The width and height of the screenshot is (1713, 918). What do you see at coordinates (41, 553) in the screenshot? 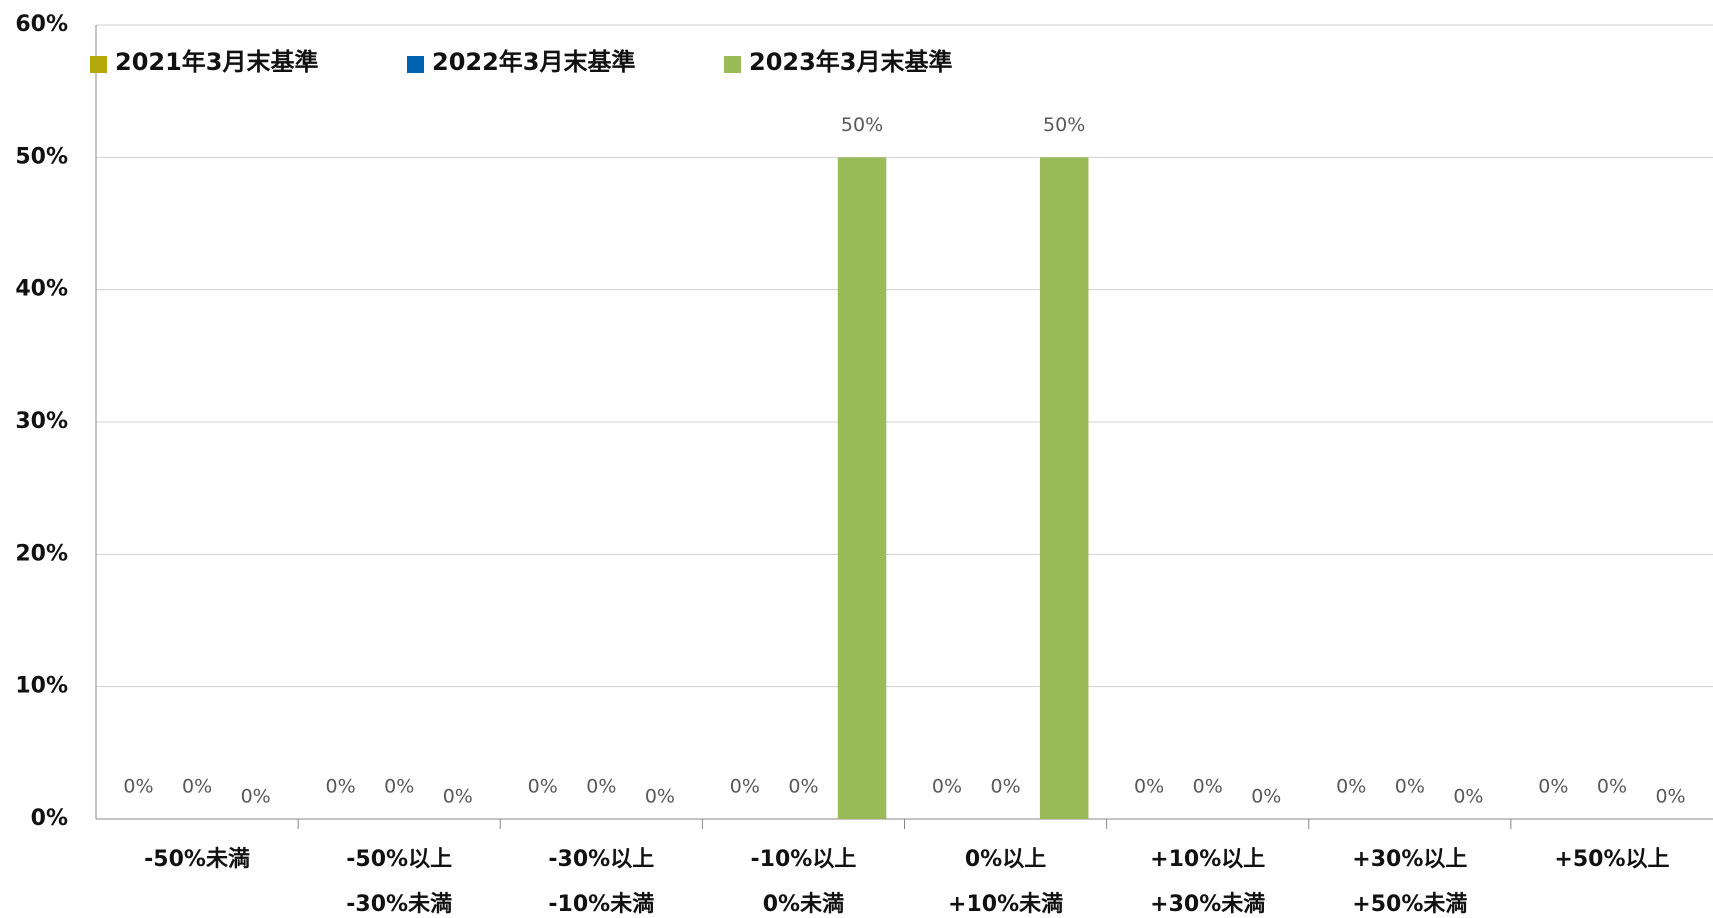
I see `y-tick-label: 20%` at bounding box center [41, 553].